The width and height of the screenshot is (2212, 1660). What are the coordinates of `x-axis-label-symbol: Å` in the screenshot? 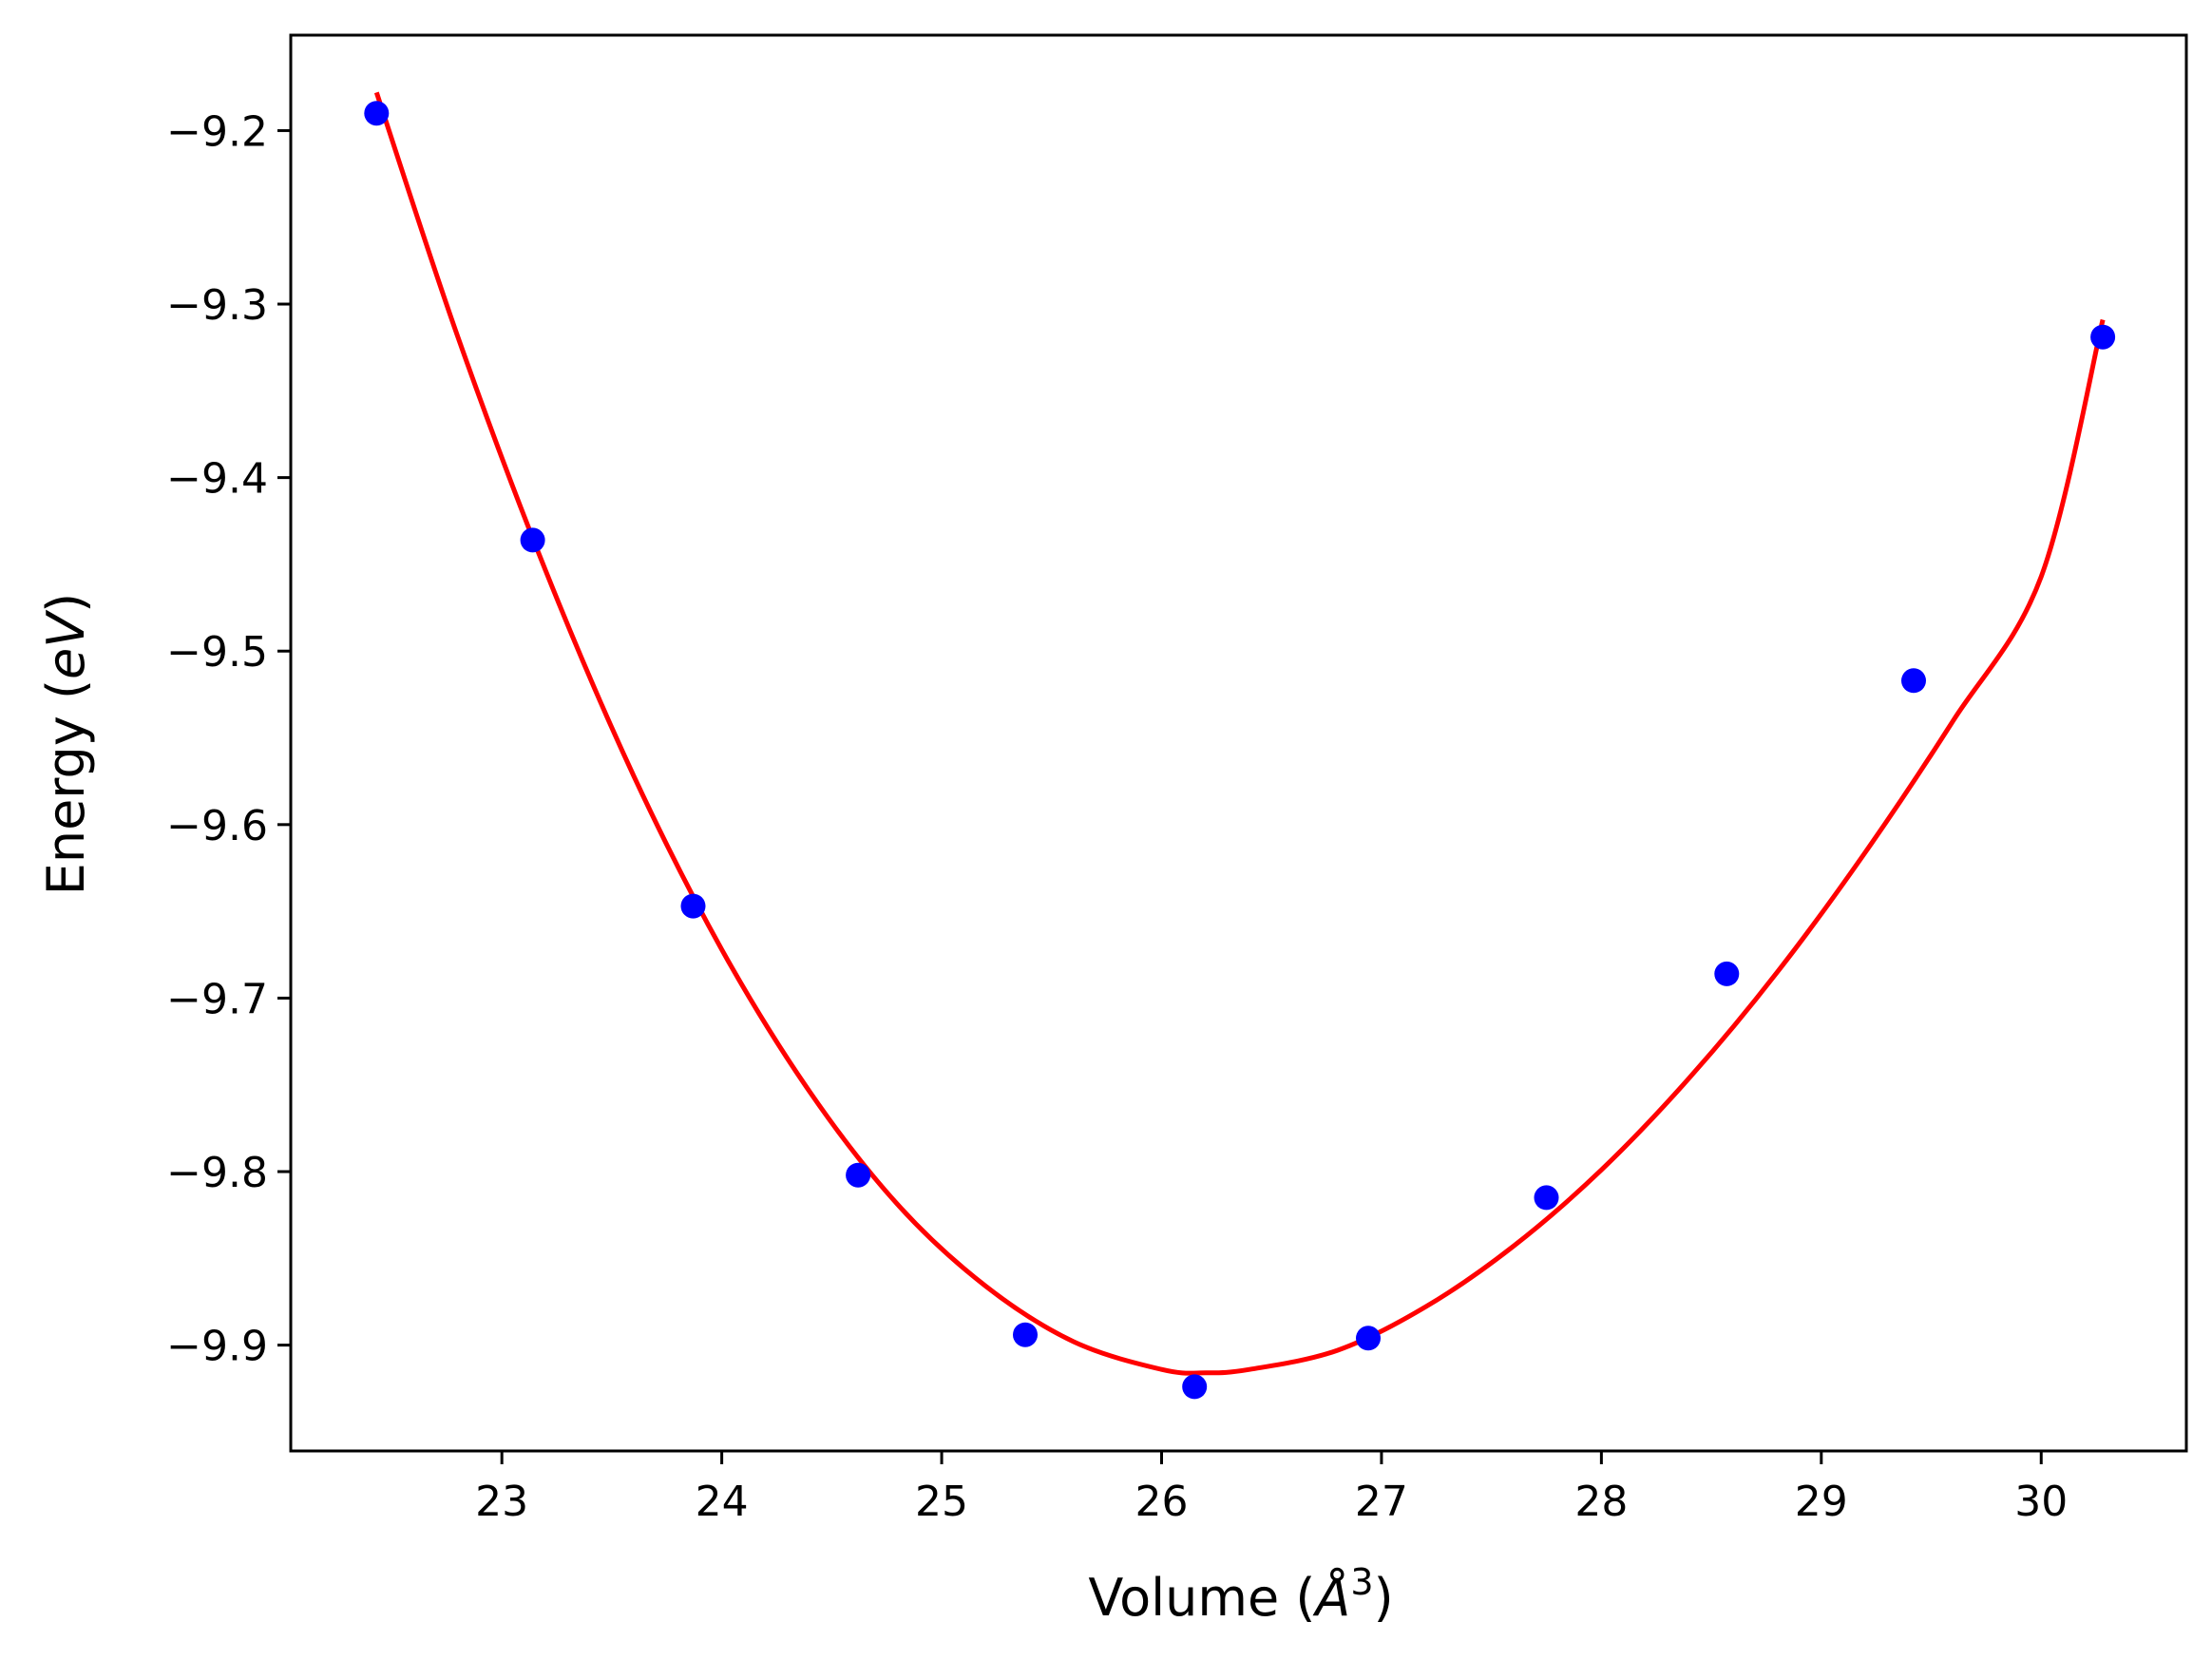 It's located at (1331, 1597).